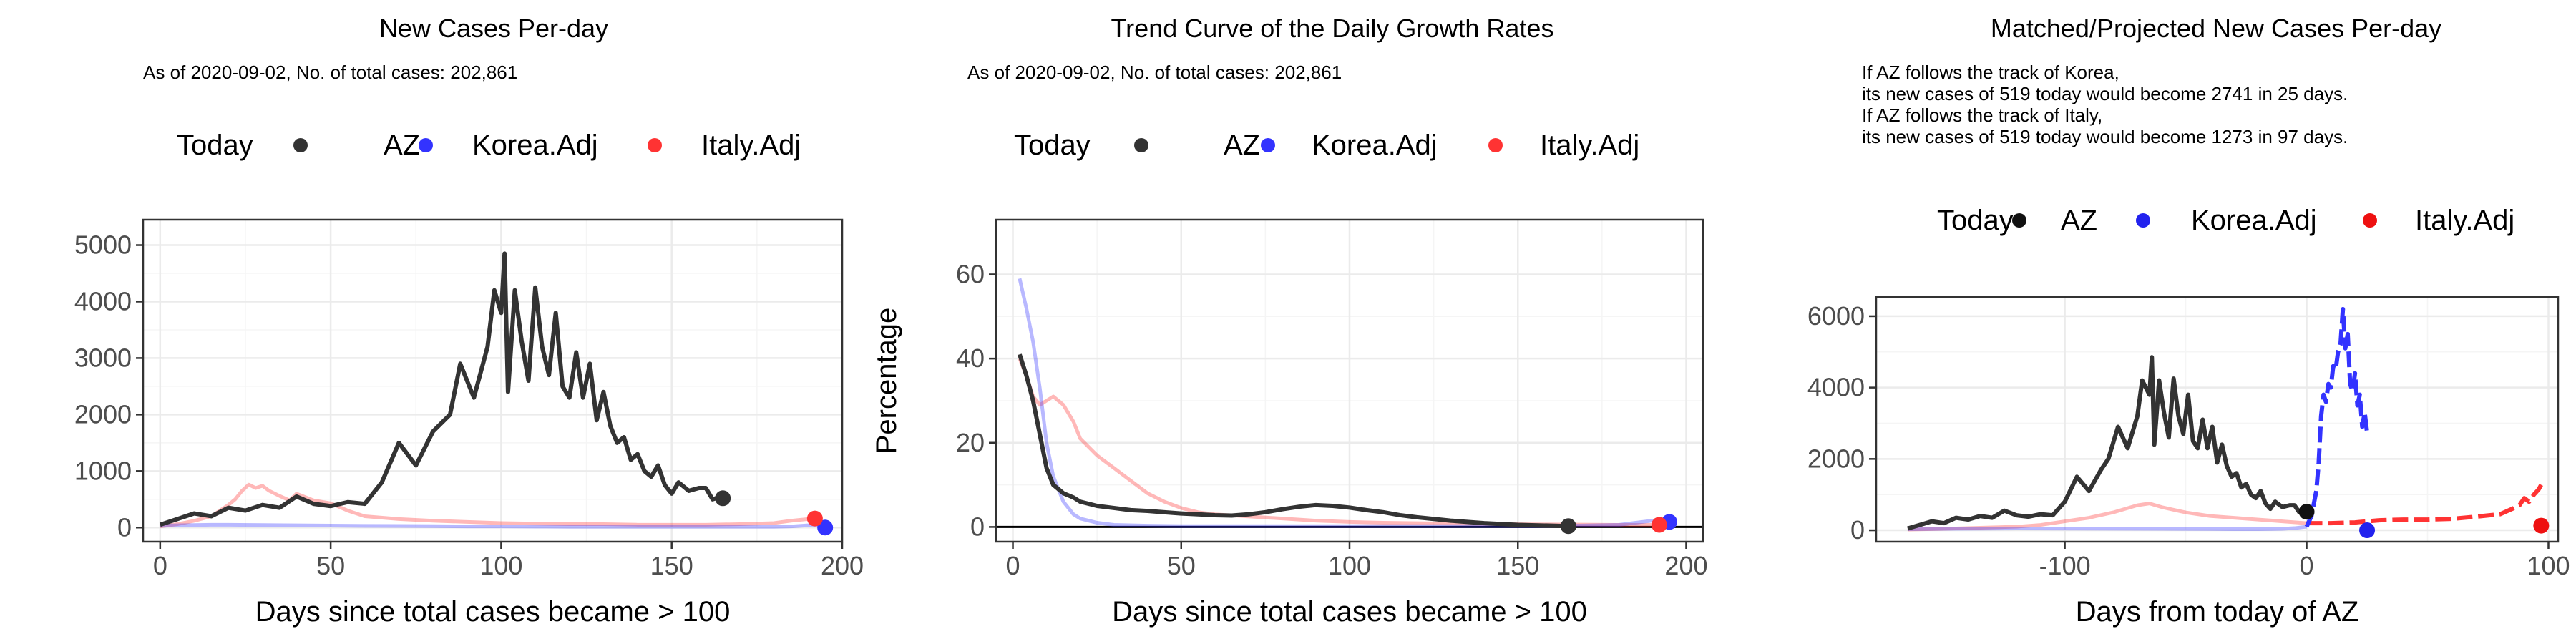 The image size is (2576, 644). What do you see at coordinates (970, 358) in the screenshot?
I see `y-tick-label: 40` at bounding box center [970, 358].